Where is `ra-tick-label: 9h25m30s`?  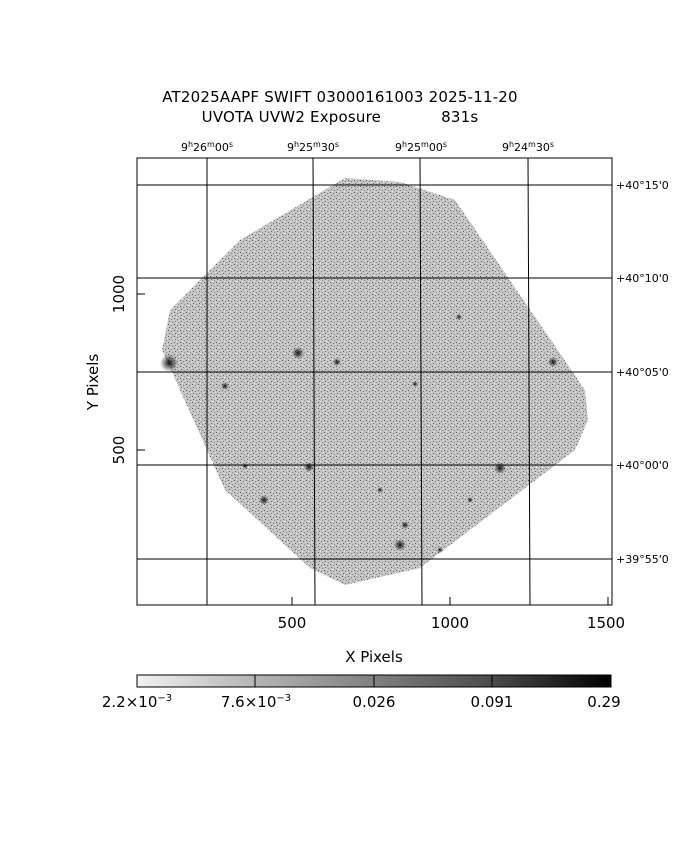
ra-tick-label: 9h25m30s is located at coordinates (313, 147).